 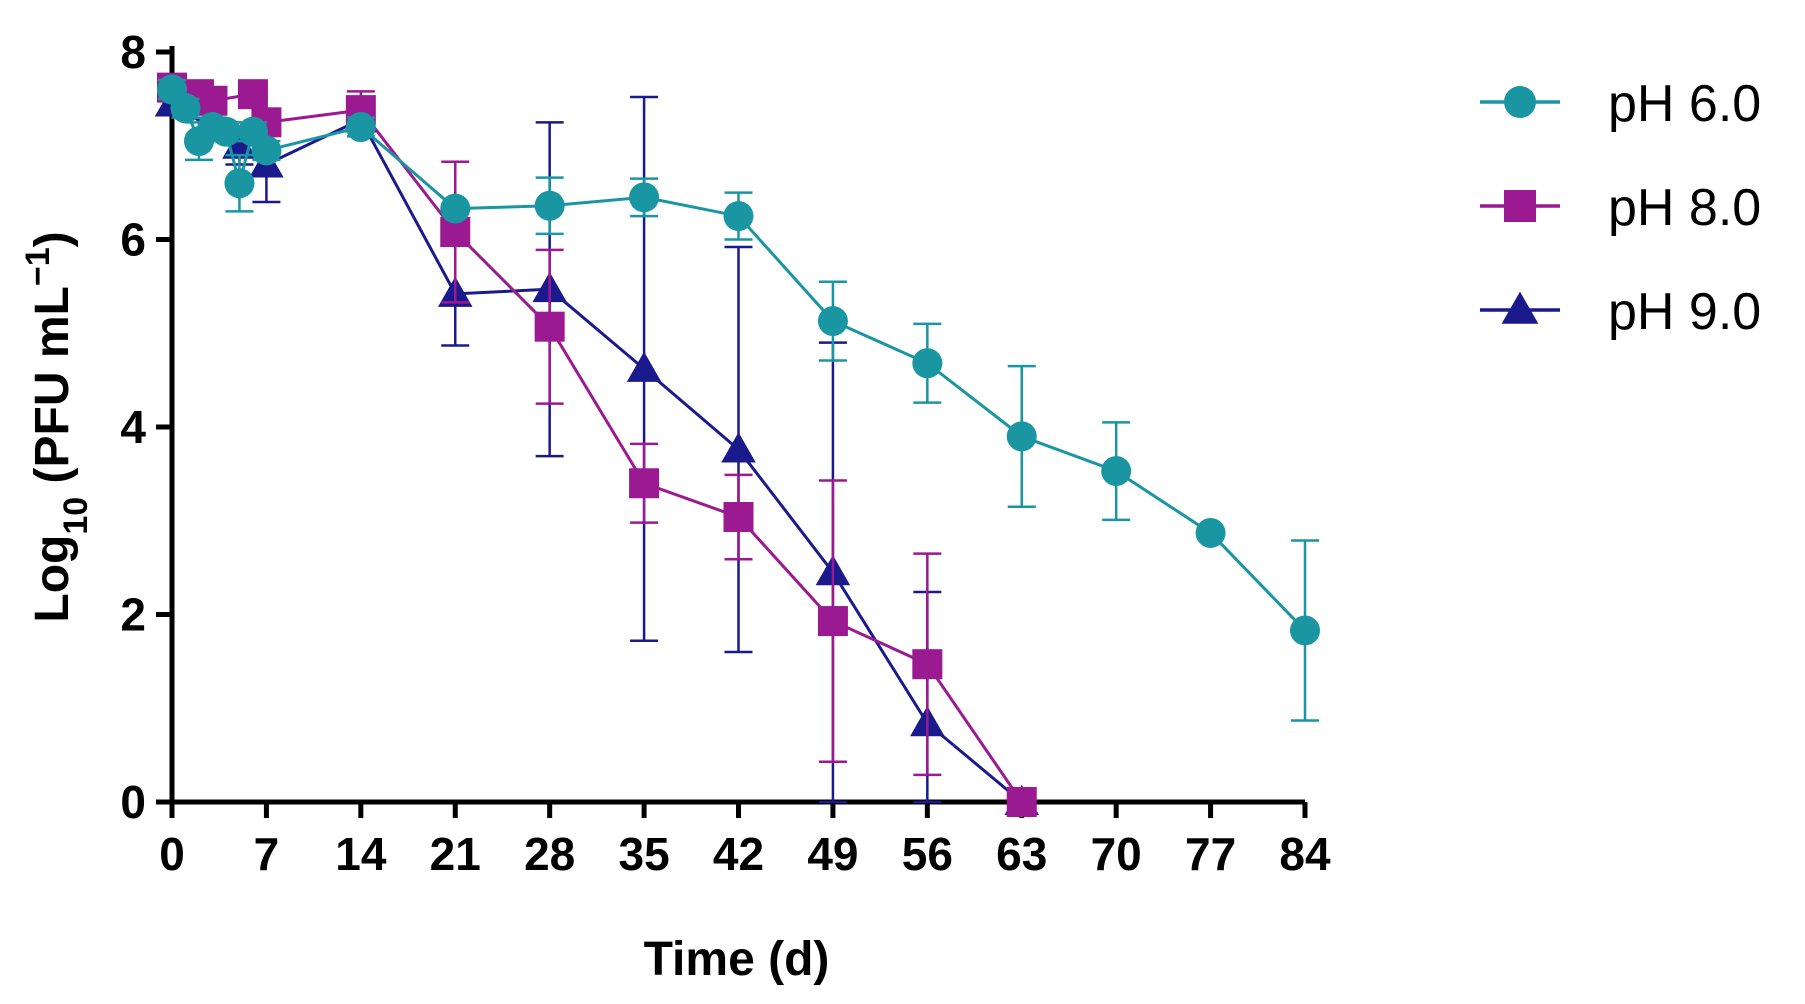 What do you see at coordinates (361, 854) in the screenshot?
I see `x-tick-label: 14` at bounding box center [361, 854].